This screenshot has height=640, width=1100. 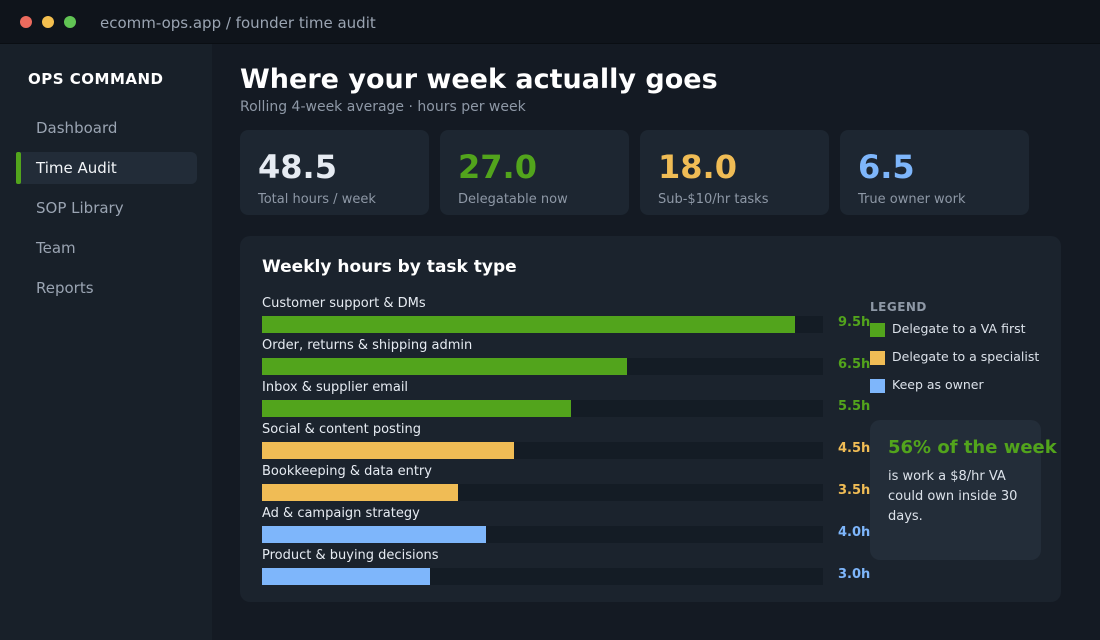 What do you see at coordinates (341, 513) in the screenshot?
I see `bar-label: Ad & campaign strategy` at bounding box center [341, 513].